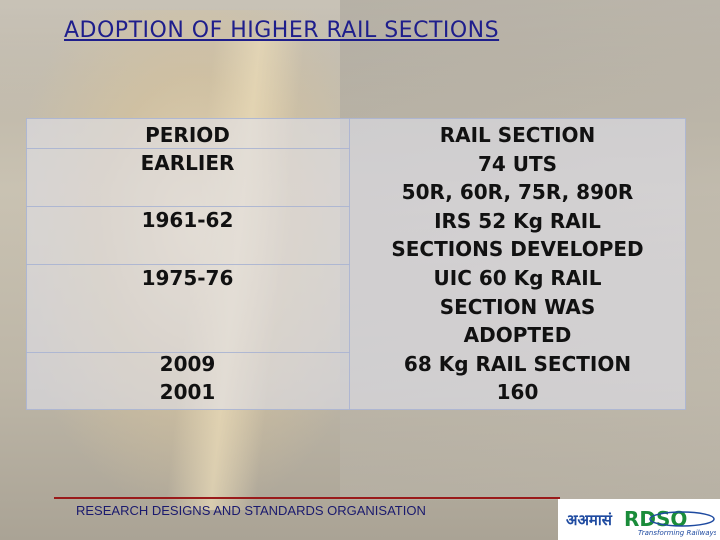 The width and height of the screenshot is (720, 540). Describe the element at coordinates (517, 192) in the screenshot. I see `rail-section-line: 50R, 60R, 75R, 890R` at that location.